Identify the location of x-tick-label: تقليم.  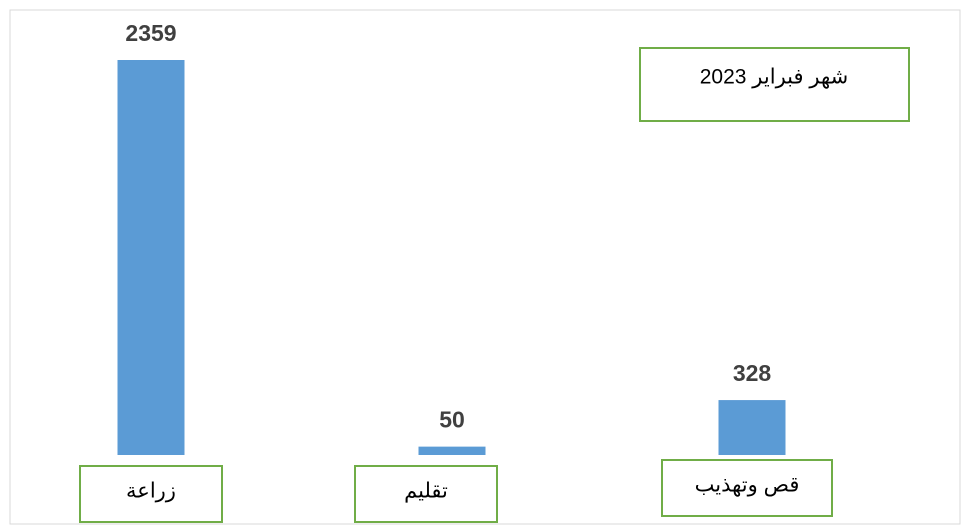
(426, 492).